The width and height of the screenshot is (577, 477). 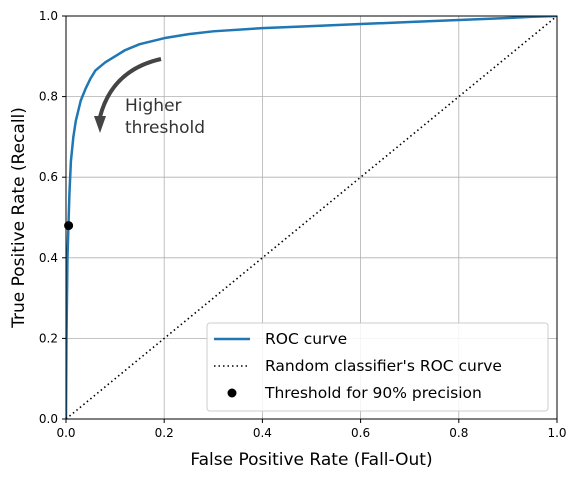 I want to click on legend-label-random: Random classifier's ROC curve, so click(x=383, y=366).